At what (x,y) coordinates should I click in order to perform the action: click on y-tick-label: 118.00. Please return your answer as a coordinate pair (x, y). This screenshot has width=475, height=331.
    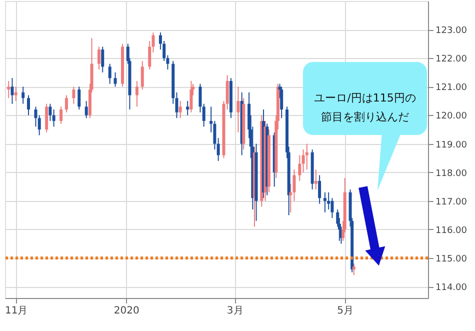
    Looking at the image, I should click on (452, 173).